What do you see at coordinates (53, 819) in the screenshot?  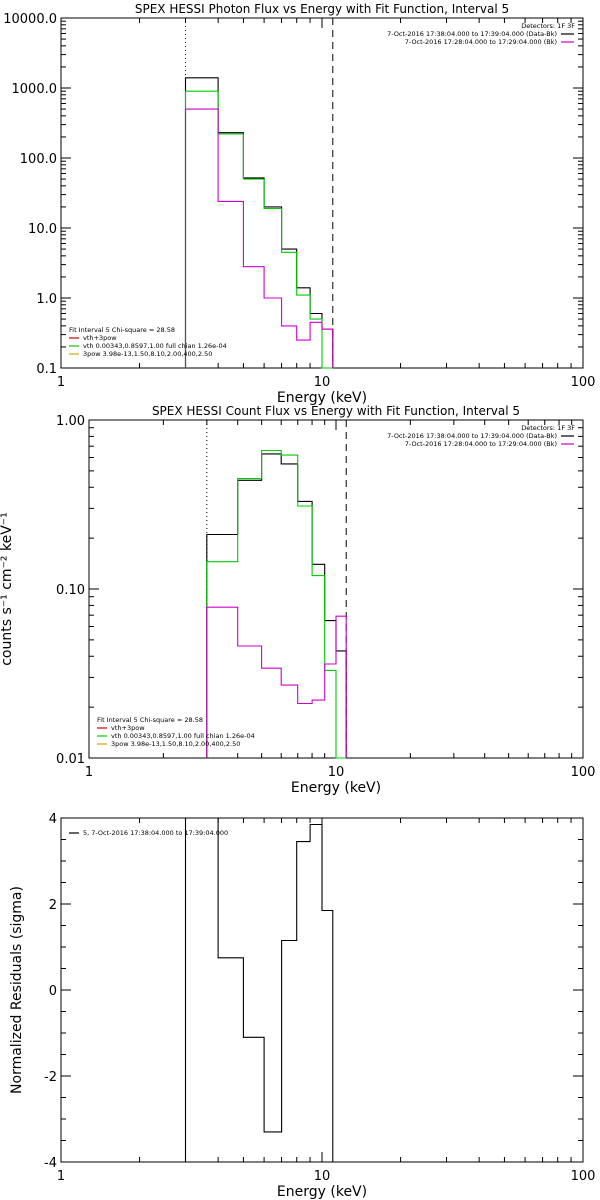 I see `y-tick-label: 4` at bounding box center [53, 819].